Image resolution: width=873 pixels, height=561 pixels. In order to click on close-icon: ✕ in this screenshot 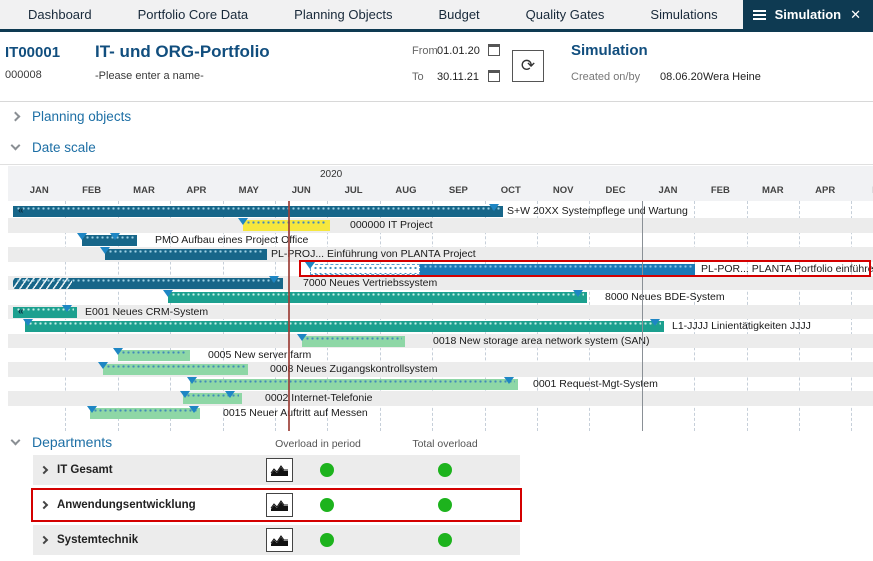, I will do `click(855, 14)`.